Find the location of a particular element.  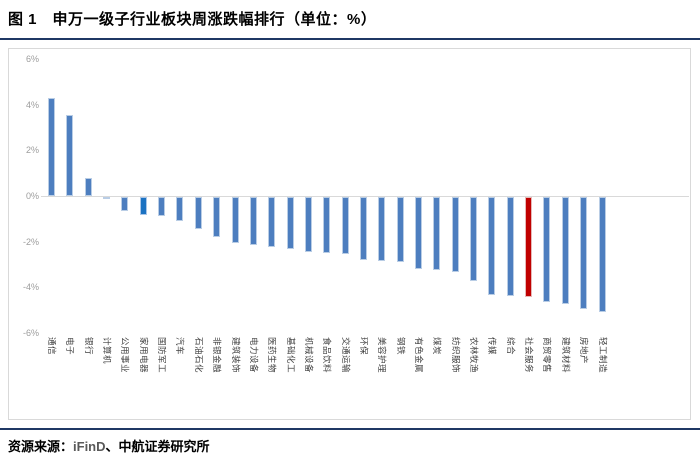

bar-家用电器 is located at coordinates (143, 206).